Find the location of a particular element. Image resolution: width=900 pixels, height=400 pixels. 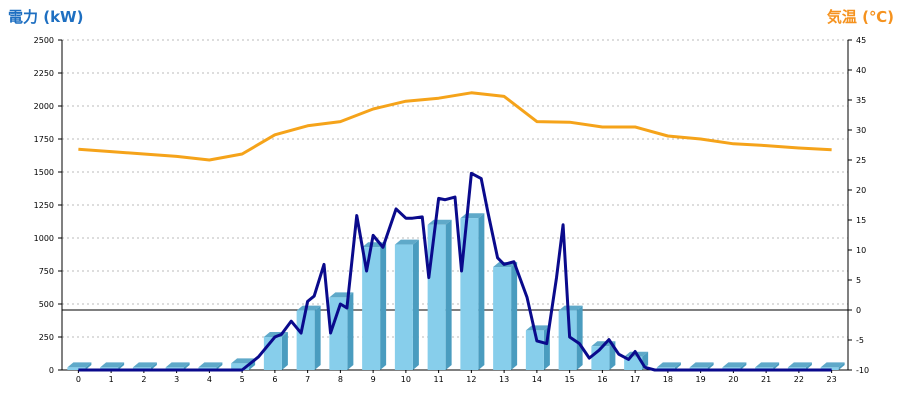

x-tick-label: 17 is located at coordinates (635, 379).